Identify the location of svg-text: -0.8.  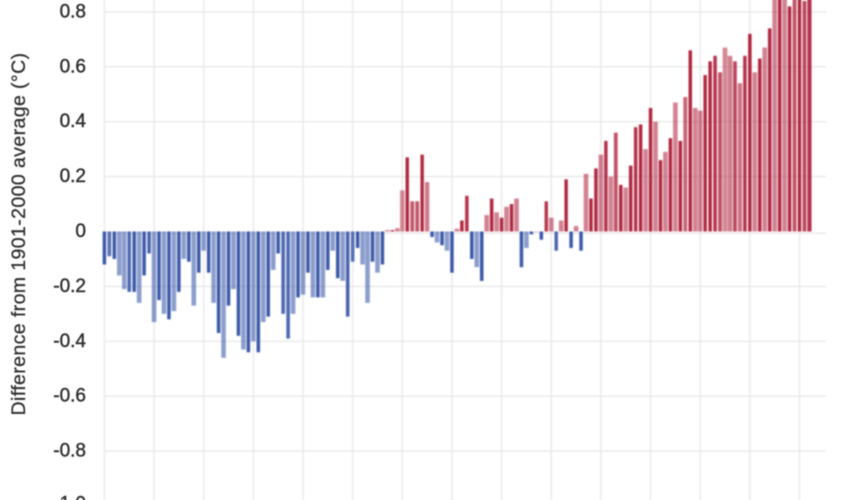
(69, 451).